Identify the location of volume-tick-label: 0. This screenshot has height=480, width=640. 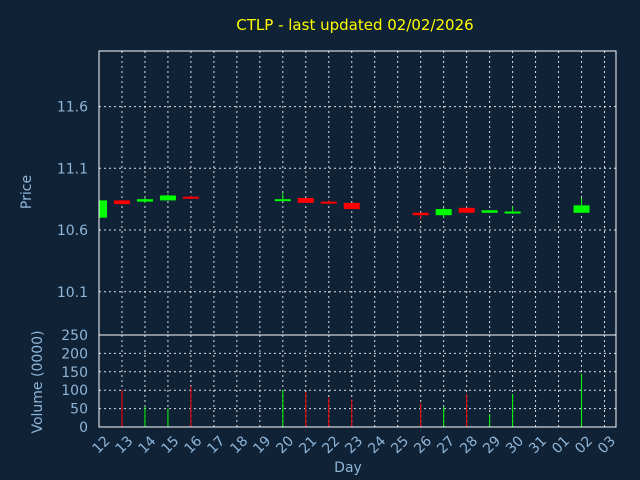
(83, 428).